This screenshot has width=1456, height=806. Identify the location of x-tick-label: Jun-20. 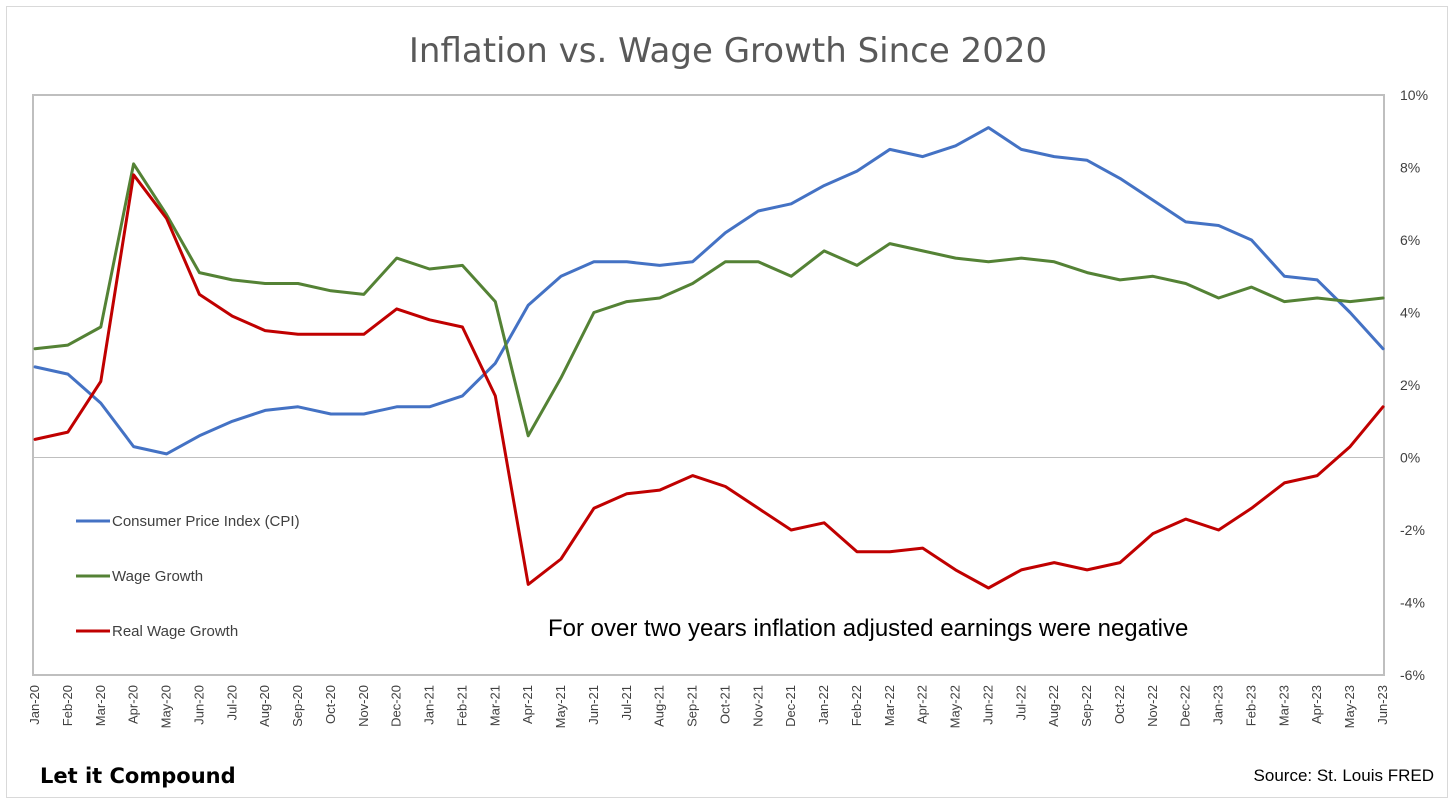
(198, 705).